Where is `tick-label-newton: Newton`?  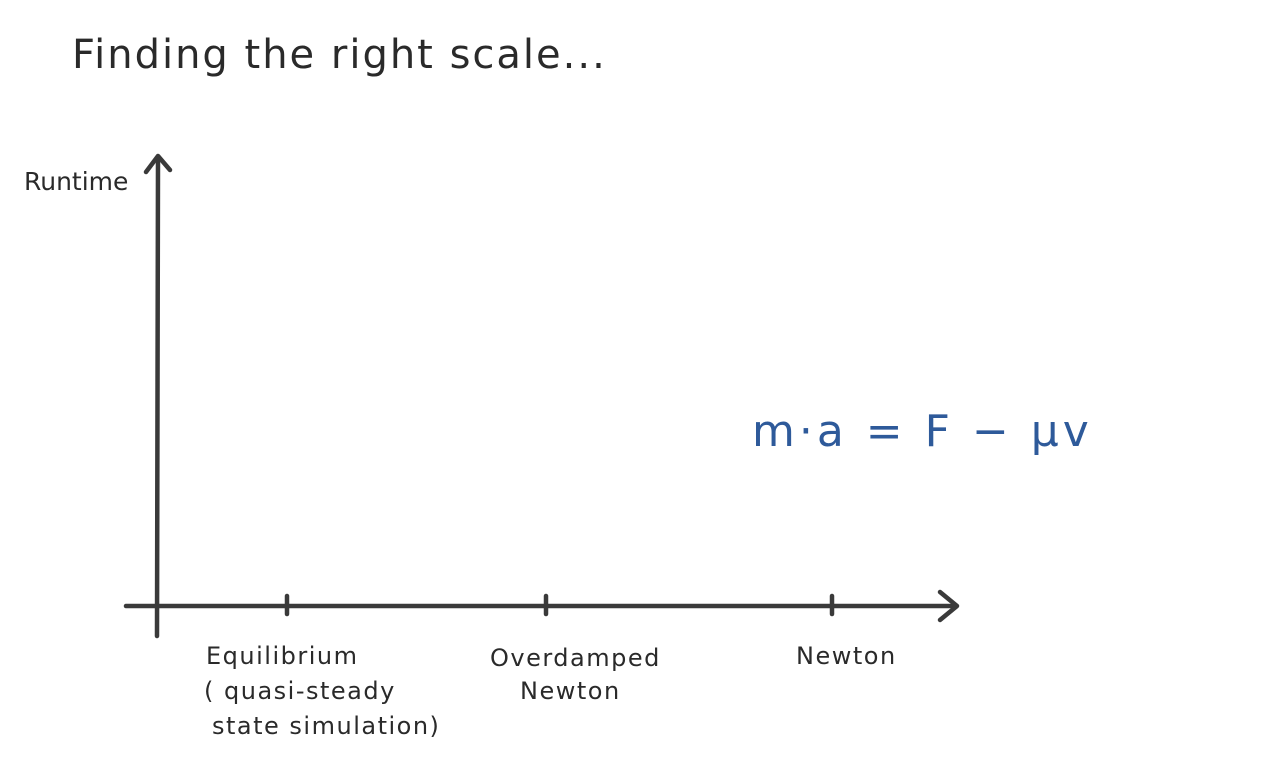 tick-label-newton: Newton is located at coordinates (846, 656).